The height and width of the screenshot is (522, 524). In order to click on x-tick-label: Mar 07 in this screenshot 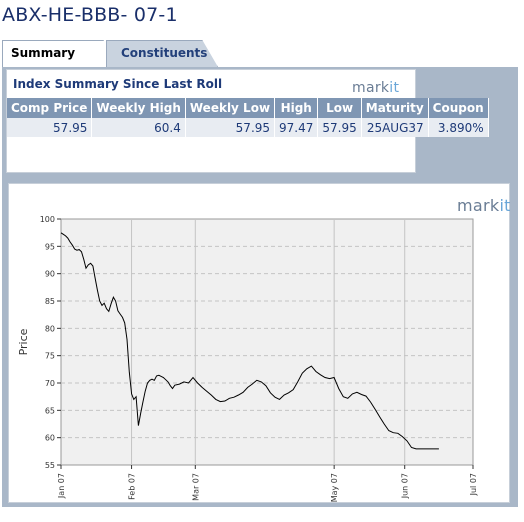, I will do `click(195, 487)`.